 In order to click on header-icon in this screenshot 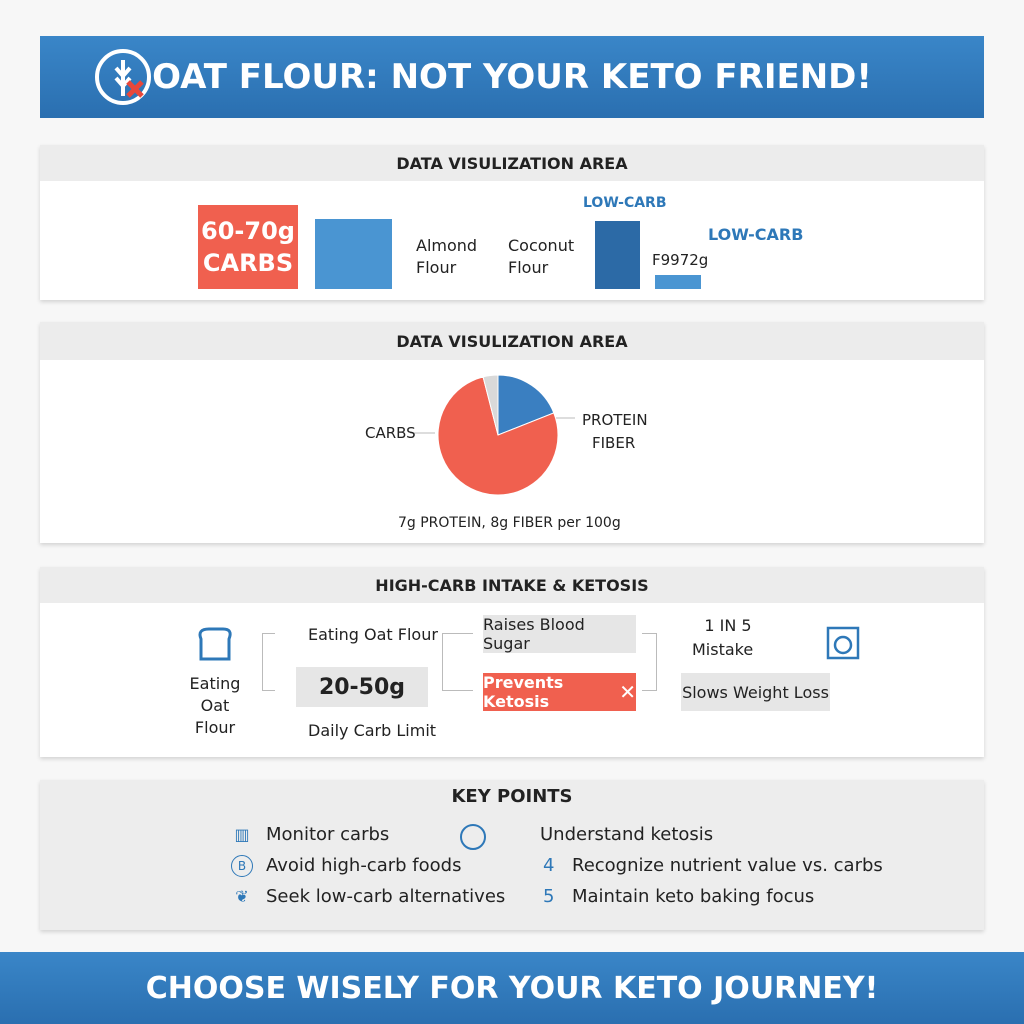, I will do `click(123, 77)`.